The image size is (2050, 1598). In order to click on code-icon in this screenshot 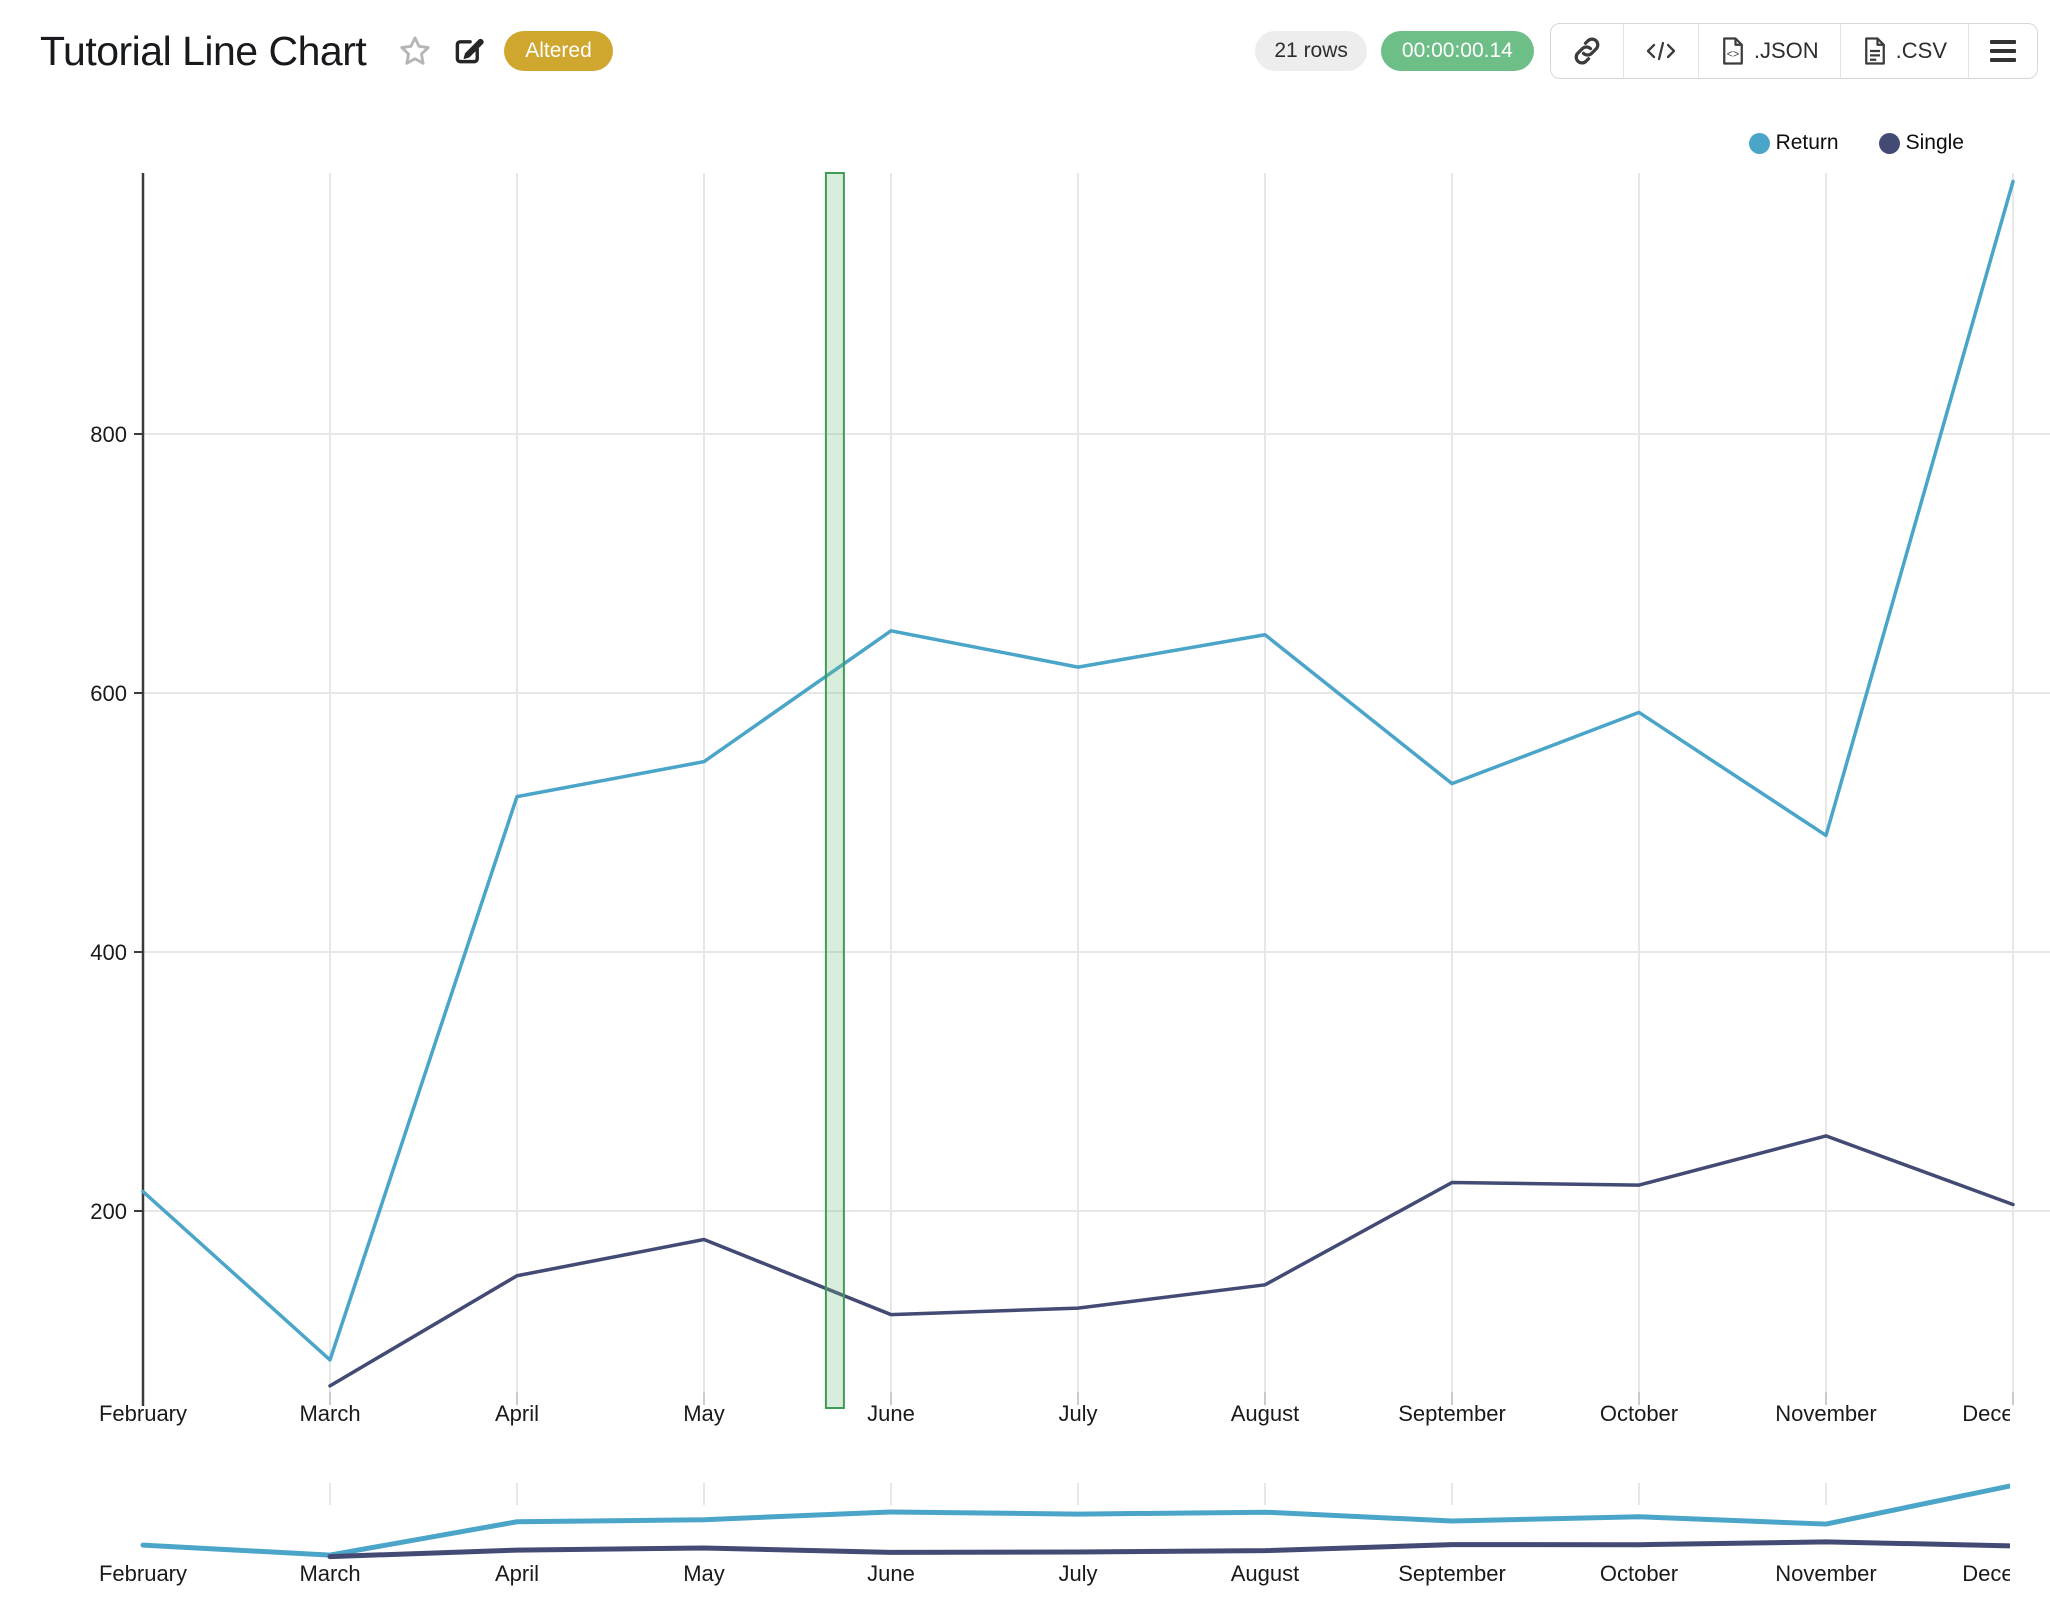, I will do `click(1660, 51)`.